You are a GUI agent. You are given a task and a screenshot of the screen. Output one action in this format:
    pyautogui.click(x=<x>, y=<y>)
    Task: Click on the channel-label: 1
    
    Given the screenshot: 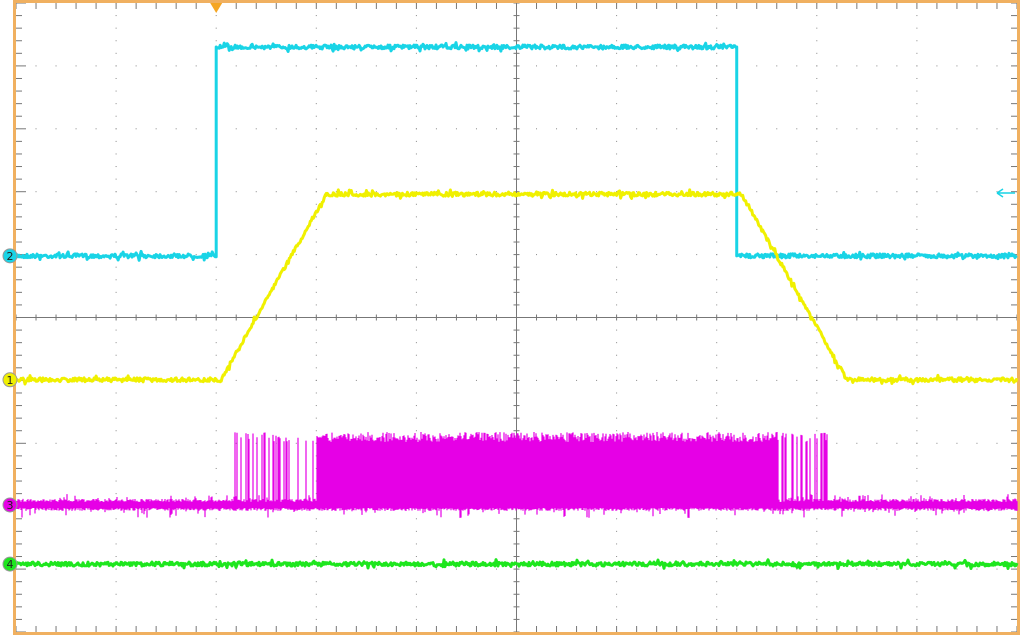 What is the action you would take?
    pyautogui.click(x=10, y=380)
    